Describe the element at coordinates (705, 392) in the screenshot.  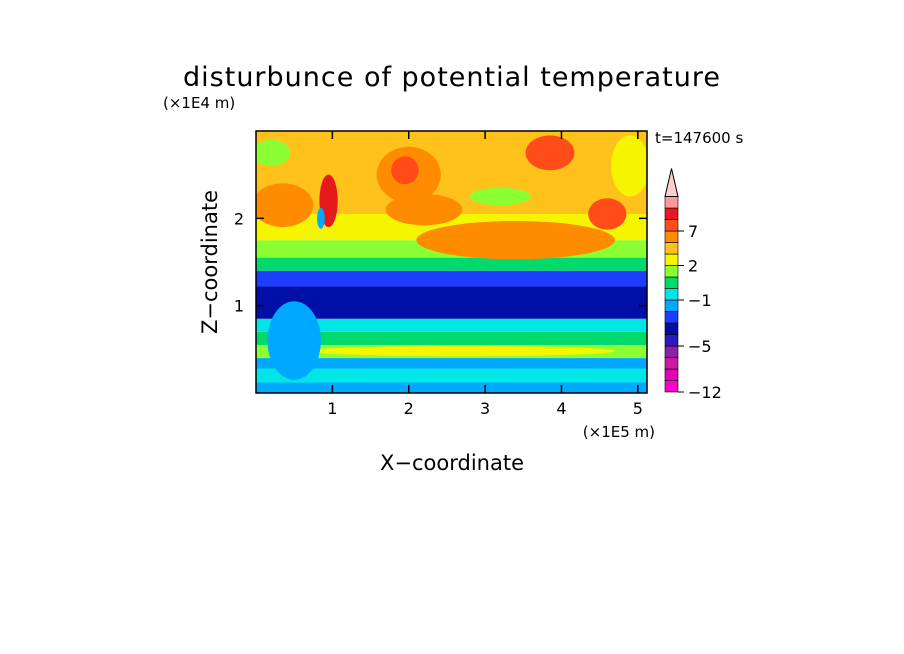
I see `colorbar-label-0: −12` at that location.